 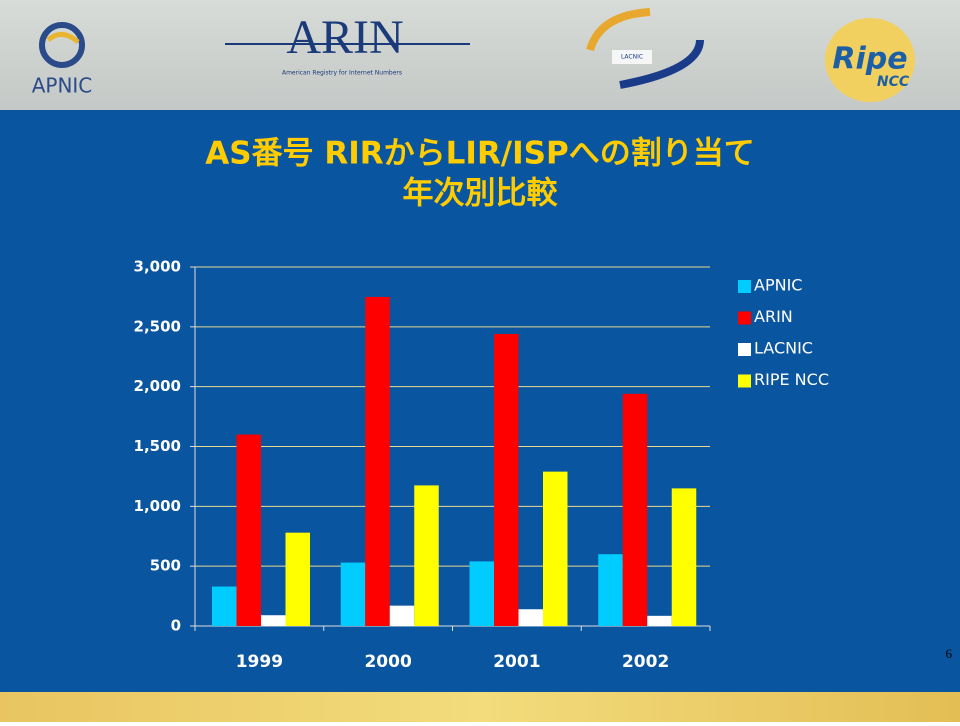 I want to click on chart-title: AS番号 RIRからLIR/ISPへの割り当て, so click(x=479, y=154).